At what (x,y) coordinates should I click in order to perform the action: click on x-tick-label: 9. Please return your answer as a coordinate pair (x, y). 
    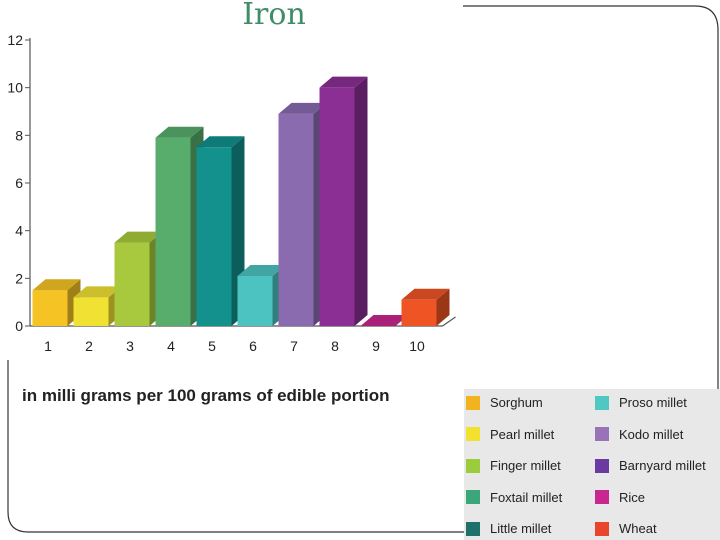
    Looking at the image, I should click on (376, 346).